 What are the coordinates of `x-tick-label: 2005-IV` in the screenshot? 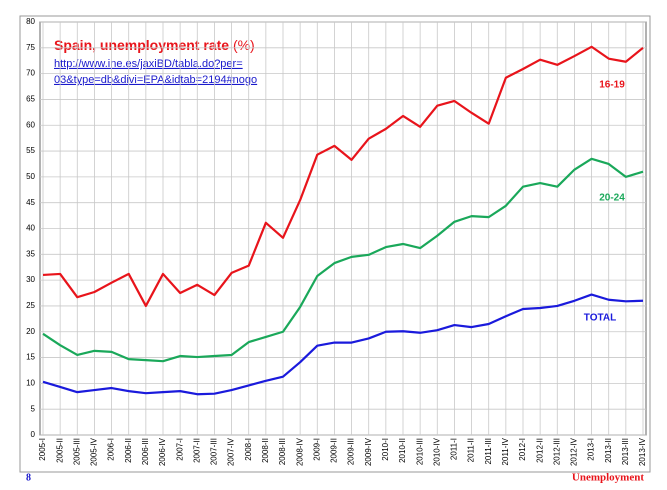 It's located at (94, 451).